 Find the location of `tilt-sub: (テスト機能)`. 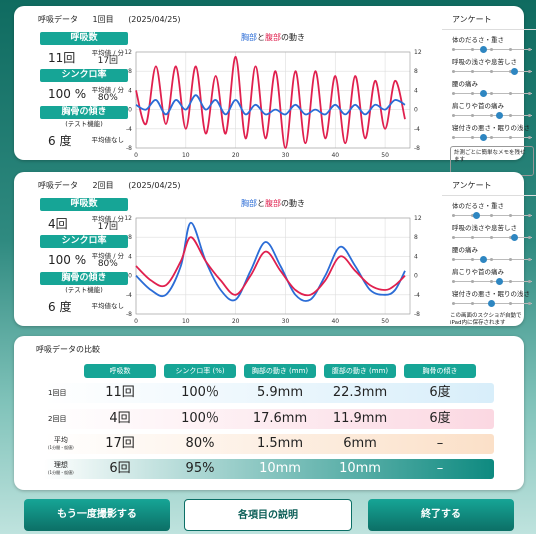

tilt-sub: (テスト機能) is located at coordinates (84, 290).